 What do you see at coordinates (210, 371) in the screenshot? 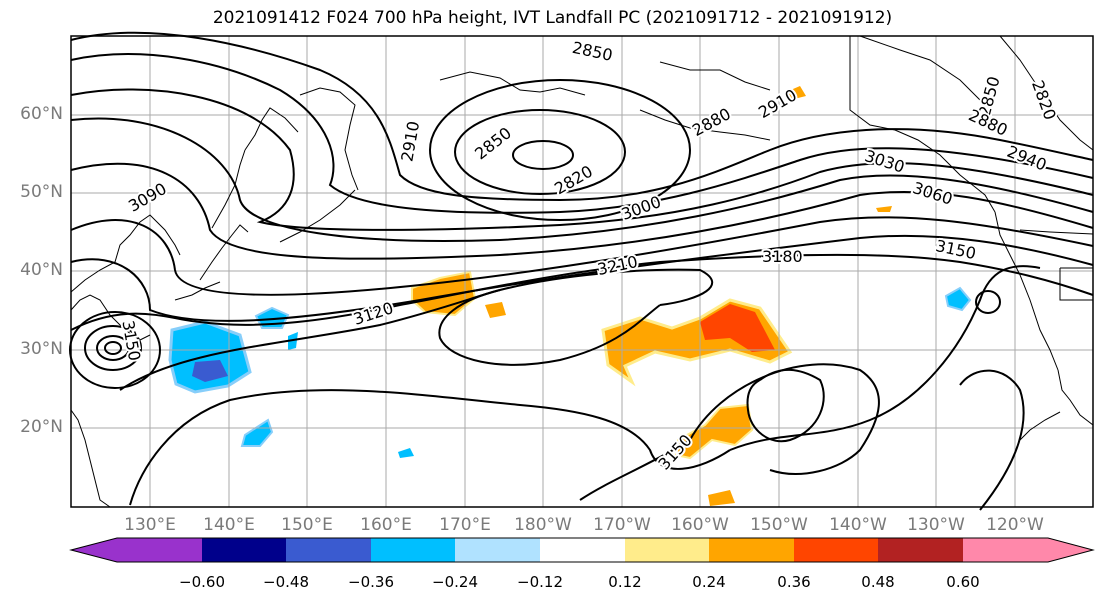
I see `ivt-neg-japan-core` at bounding box center [210, 371].